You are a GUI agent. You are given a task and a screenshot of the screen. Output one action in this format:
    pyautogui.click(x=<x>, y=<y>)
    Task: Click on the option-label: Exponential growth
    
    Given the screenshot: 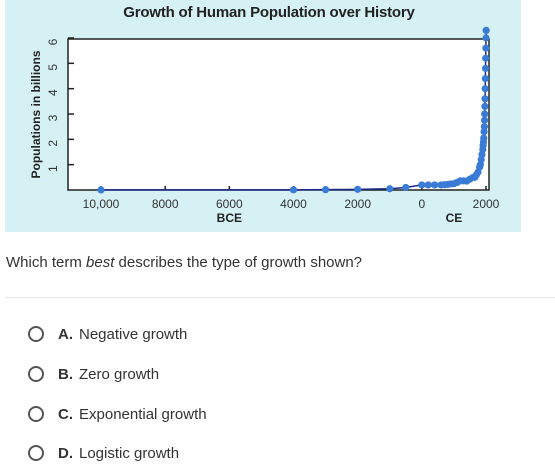 What is the action you would take?
    pyautogui.click(x=143, y=414)
    